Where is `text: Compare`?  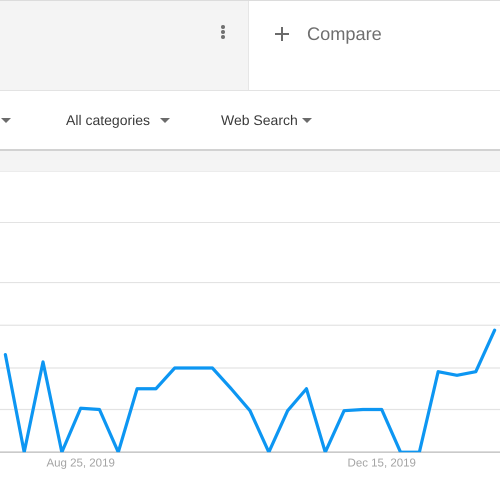 text: Compare is located at coordinates (344, 34).